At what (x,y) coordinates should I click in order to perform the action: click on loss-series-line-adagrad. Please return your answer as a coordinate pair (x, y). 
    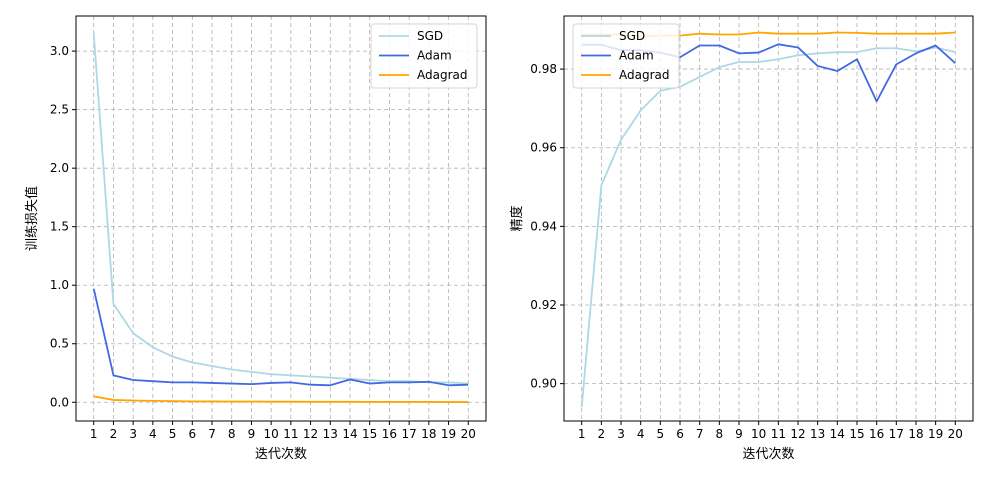
    Looking at the image, I should click on (281, 399).